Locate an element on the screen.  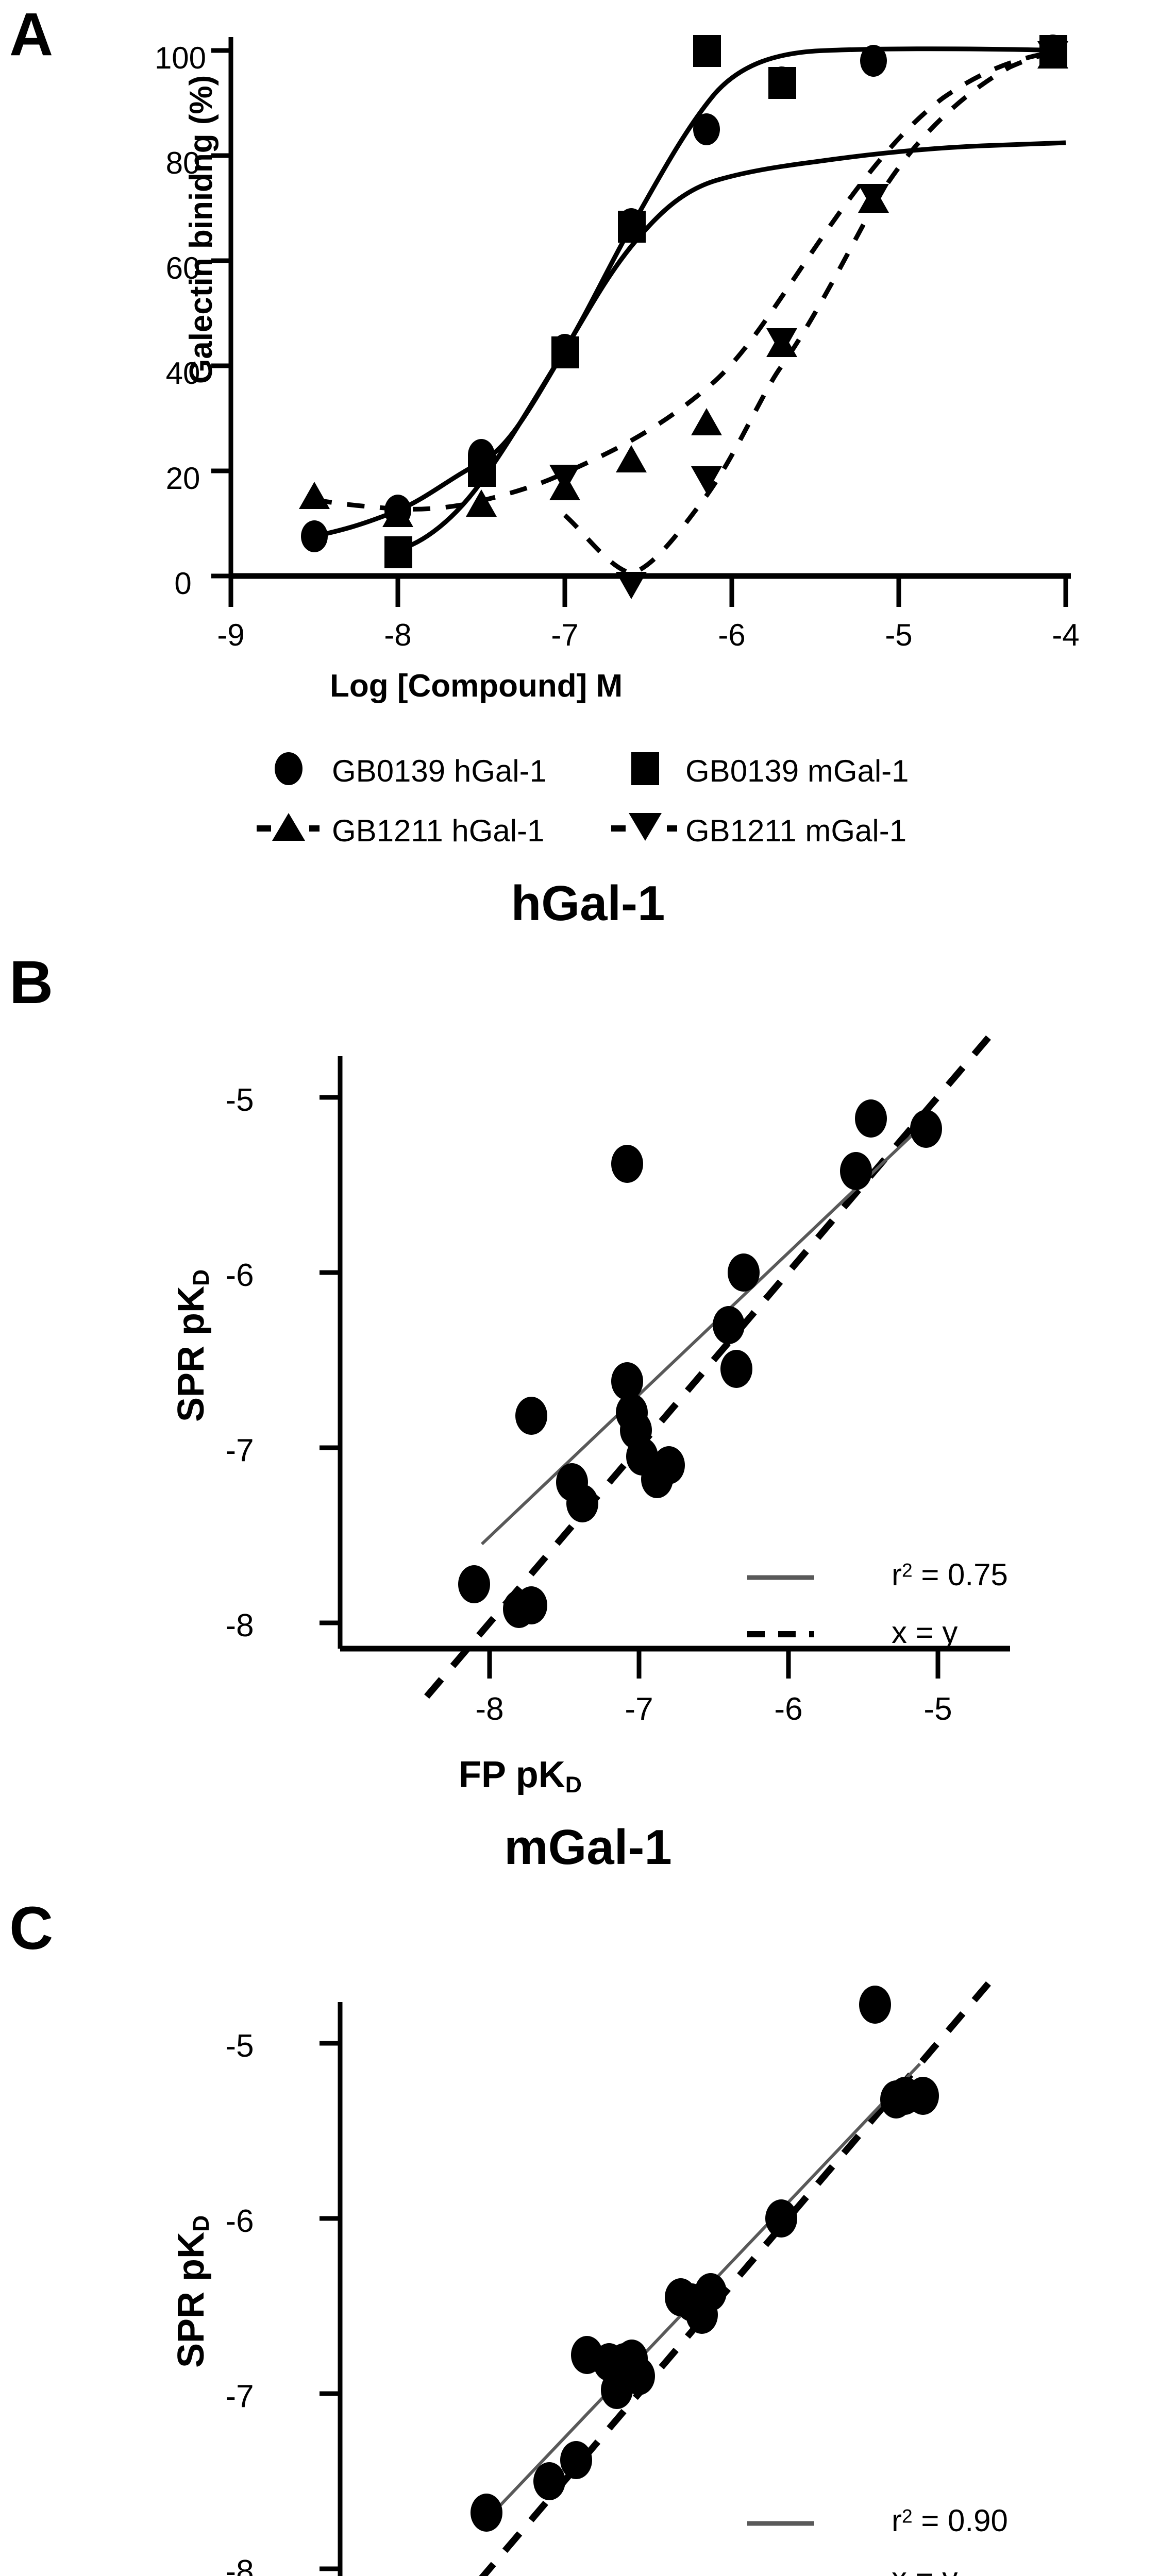
panel-c-plot is located at coordinates (655, 2278).